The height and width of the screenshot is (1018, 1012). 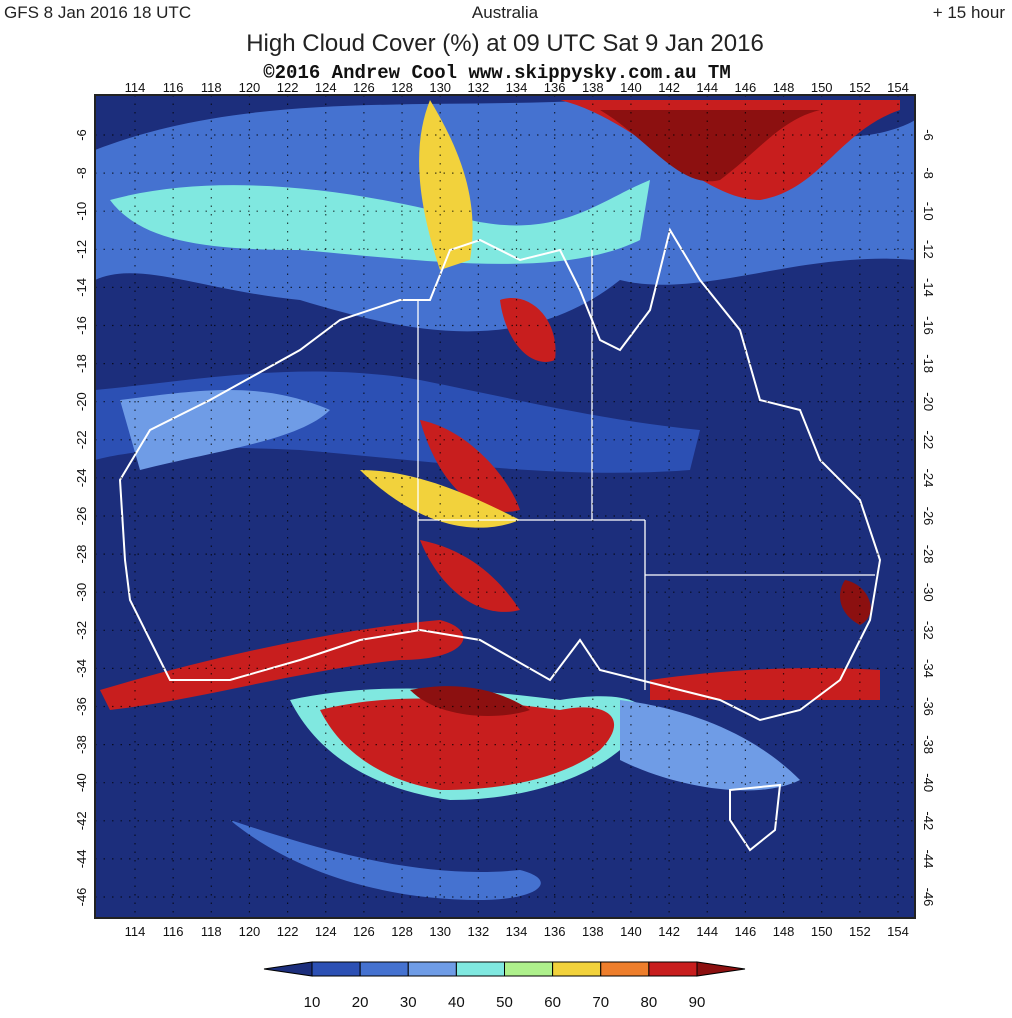 What do you see at coordinates (504, 986) in the screenshot?
I see `color-bar: 10 20 30 40 50 60 70 80 90` at bounding box center [504, 986].